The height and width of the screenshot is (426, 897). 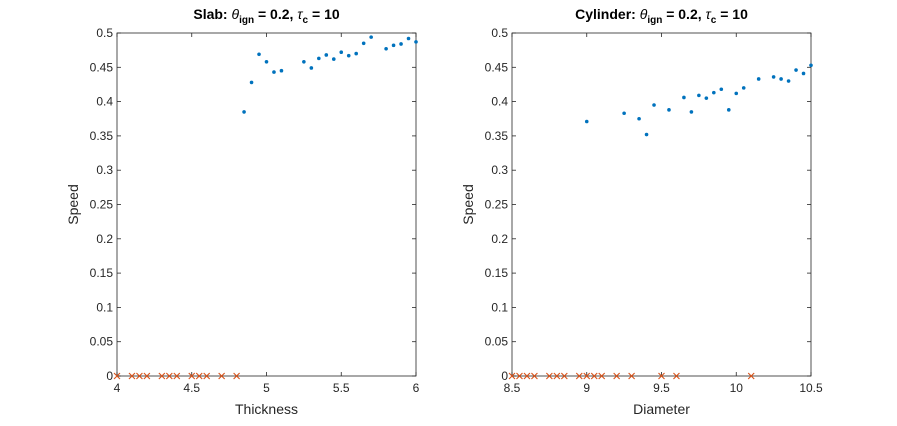 I want to click on y-tick-label: 0, so click(x=109, y=376).